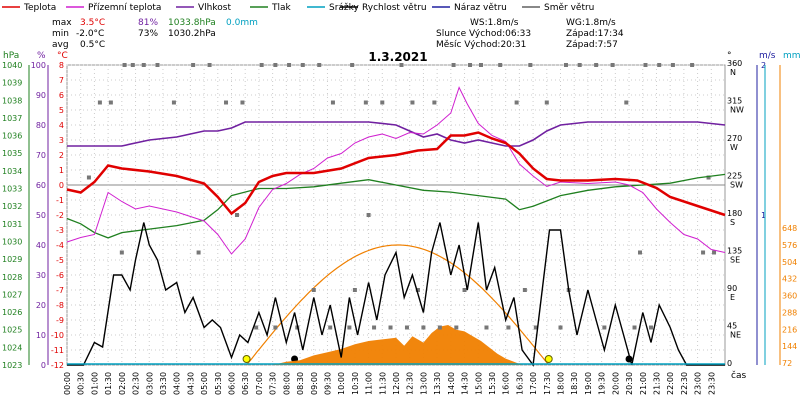 This screenshot has width=800, height=404. I want to click on mm-tick-4: 360, so click(789, 296).